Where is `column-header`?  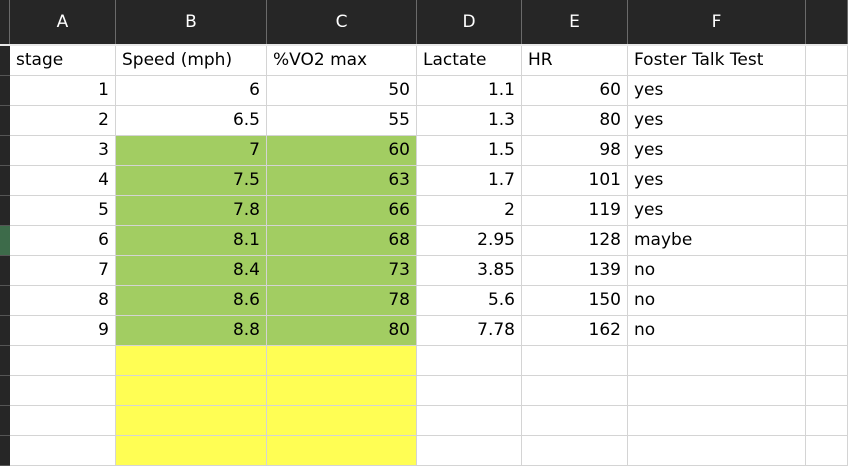 column-header is located at coordinates (827, 22).